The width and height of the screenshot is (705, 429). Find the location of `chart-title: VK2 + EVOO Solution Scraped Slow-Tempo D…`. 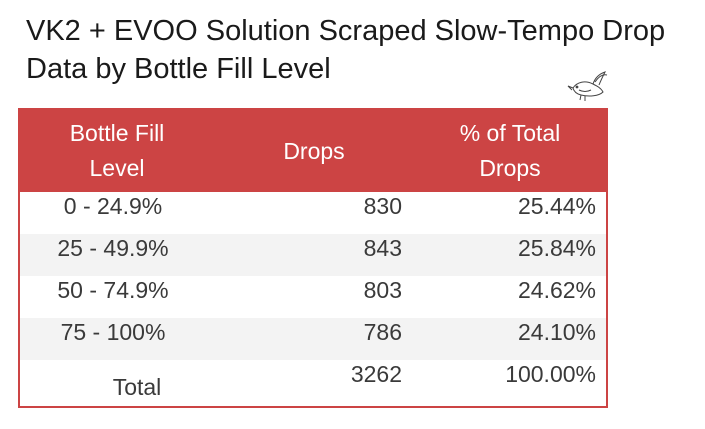

chart-title: VK2 + EVOO Solution Scraped Slow-Tempo D… is located at coordinates (346, 50).